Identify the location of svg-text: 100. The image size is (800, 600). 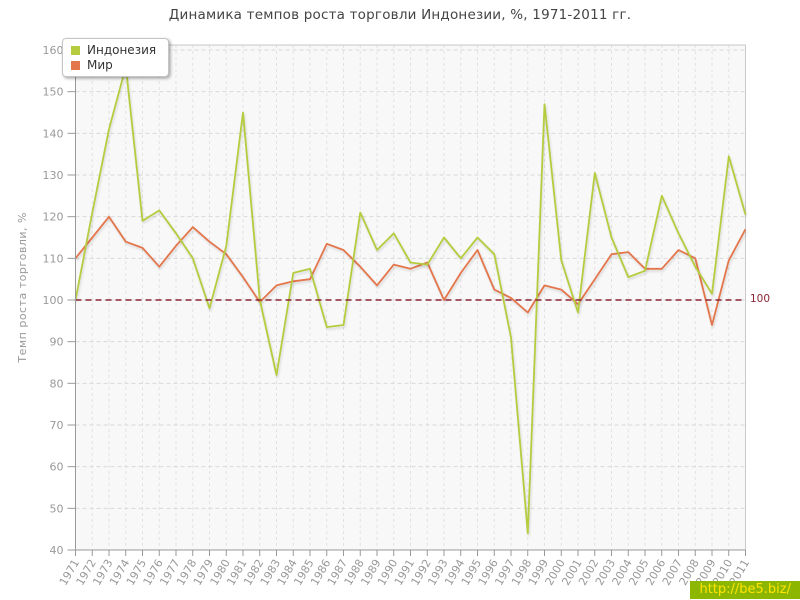
(53, 300).